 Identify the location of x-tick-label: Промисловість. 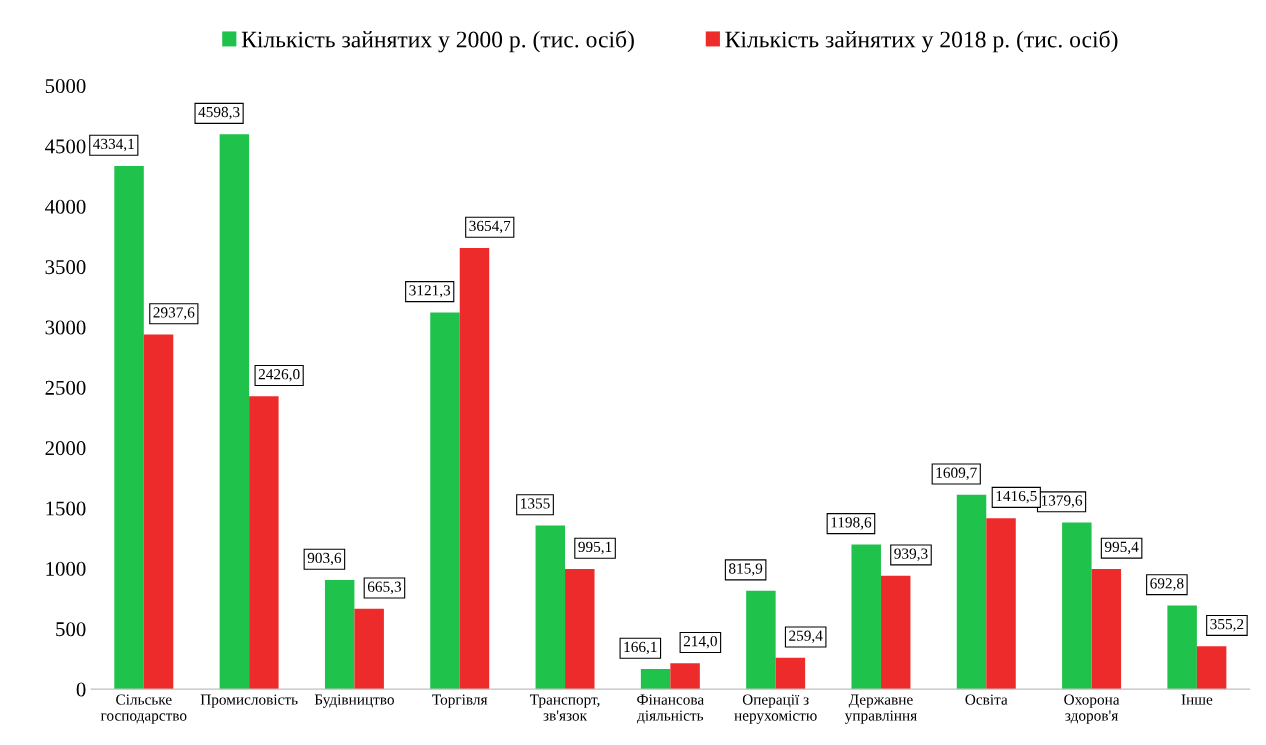
(249, 701).